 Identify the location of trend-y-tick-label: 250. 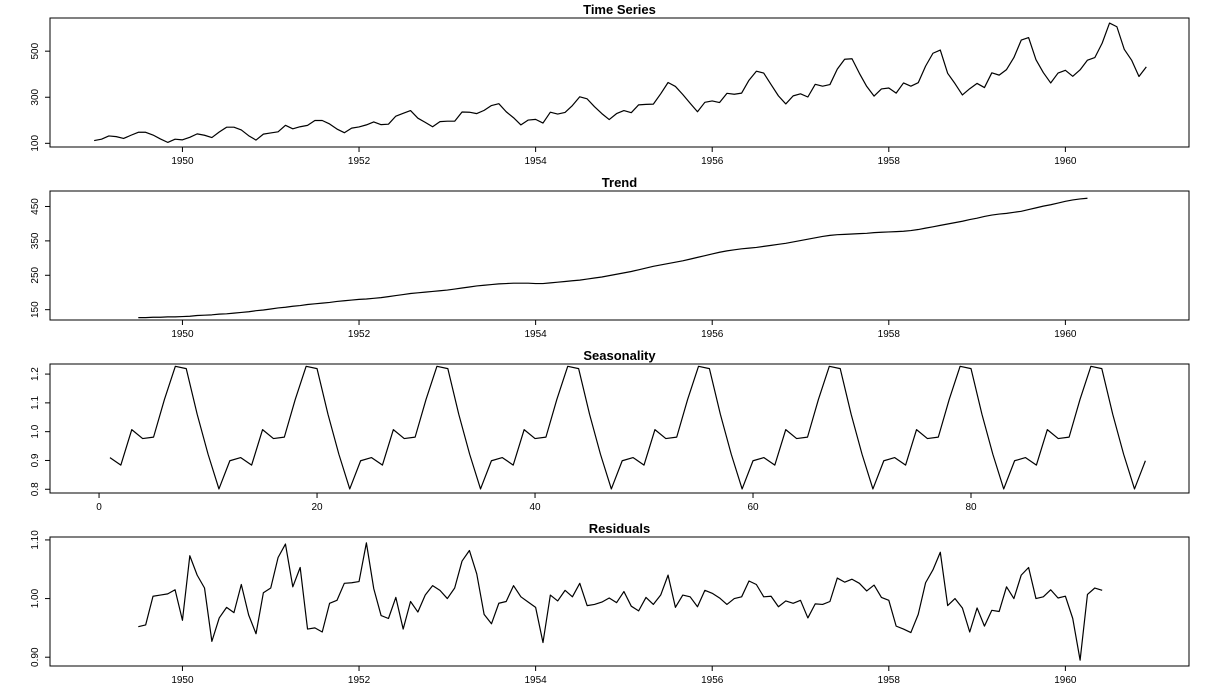
(35, 275).